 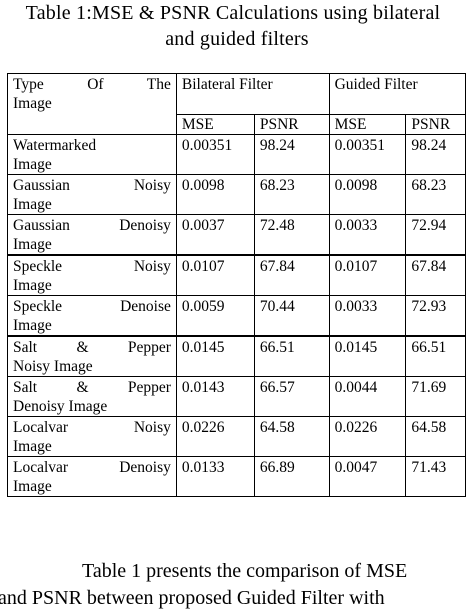 What do you see at coordinates (92, 266) in the screenshot?
I see `row-image-type-line-1: Speckle Noisy` at bounding box center [92, 266].